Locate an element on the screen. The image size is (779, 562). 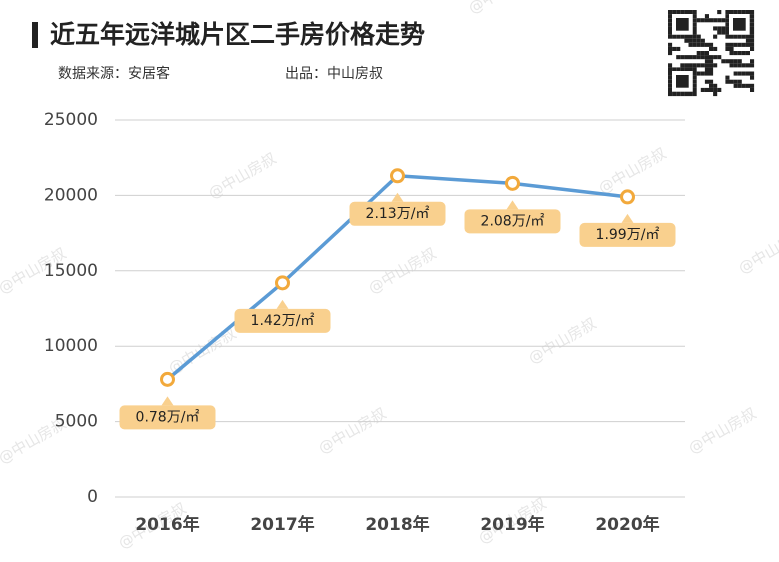
y-tick-label: 15000 is located at coordinates (71, 271).